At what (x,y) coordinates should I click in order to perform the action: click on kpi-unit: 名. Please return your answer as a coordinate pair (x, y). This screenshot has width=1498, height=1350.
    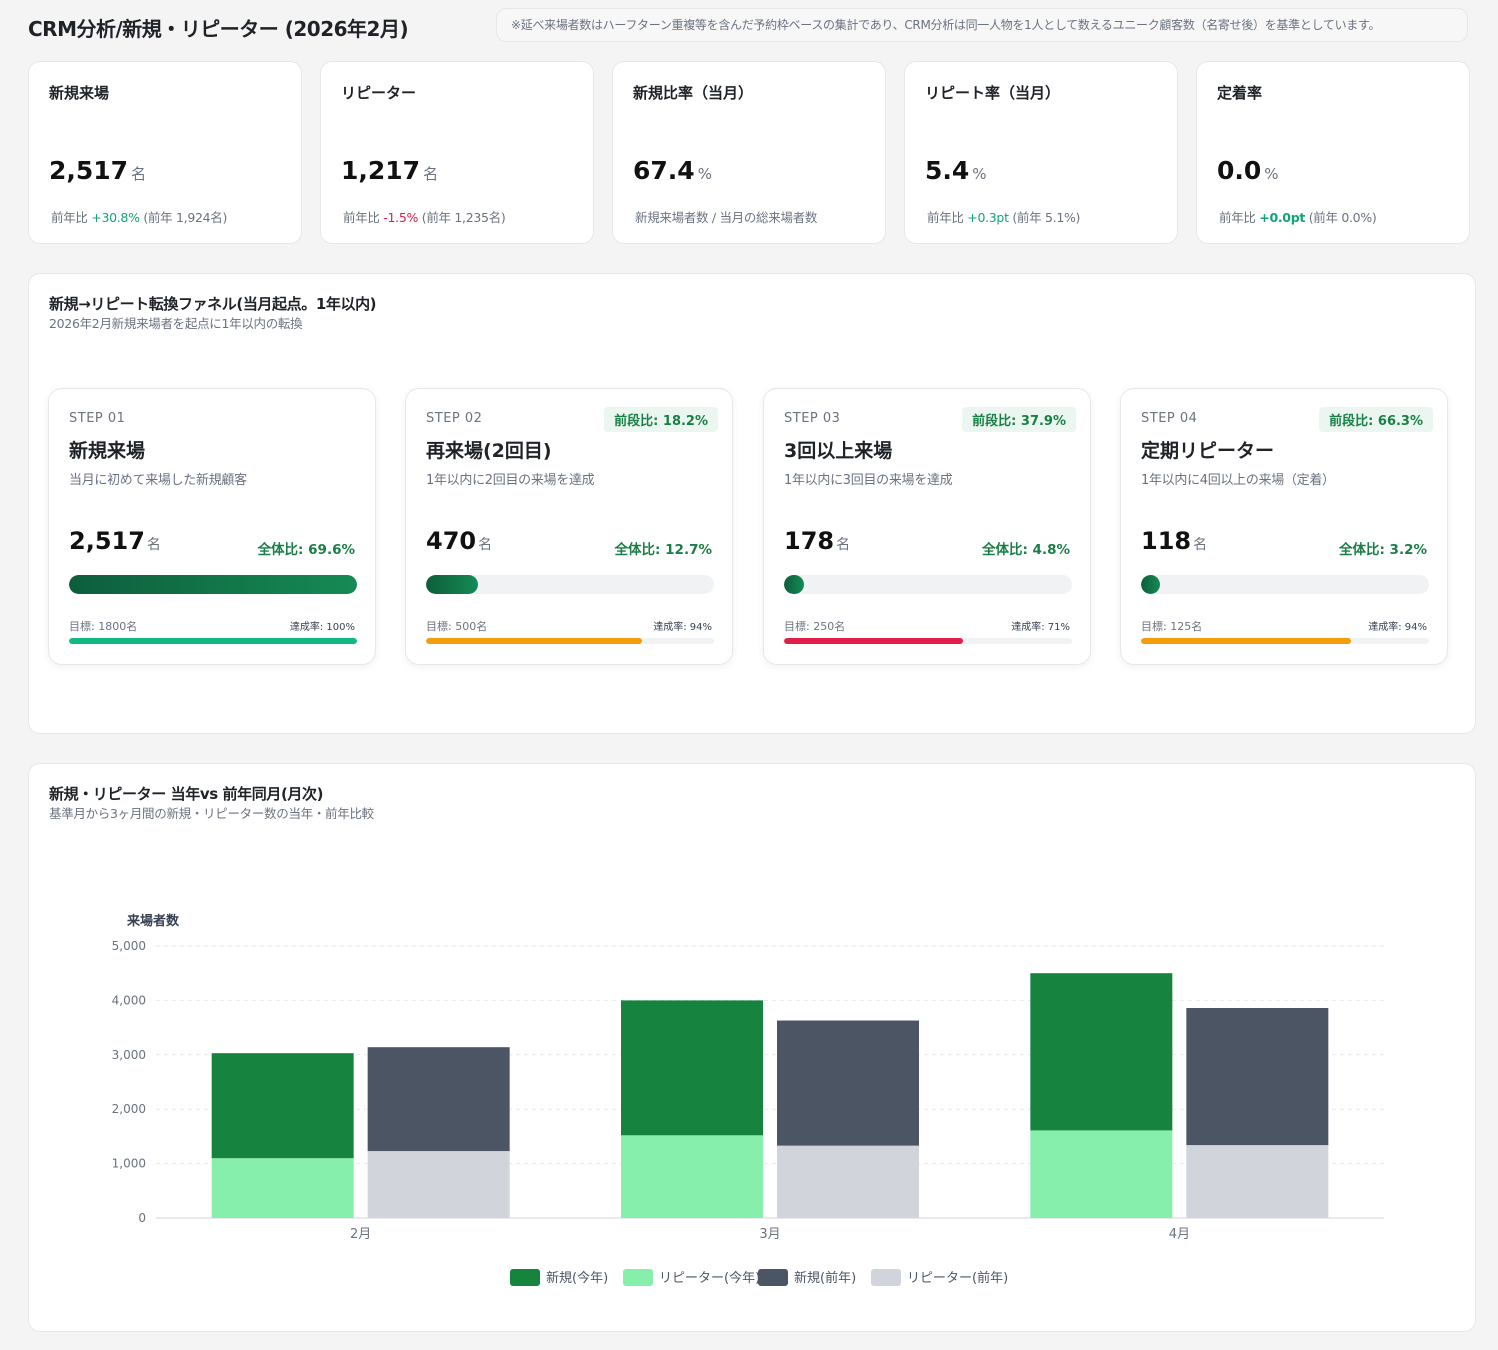
    Looking at the image, I should click on (139, 174).